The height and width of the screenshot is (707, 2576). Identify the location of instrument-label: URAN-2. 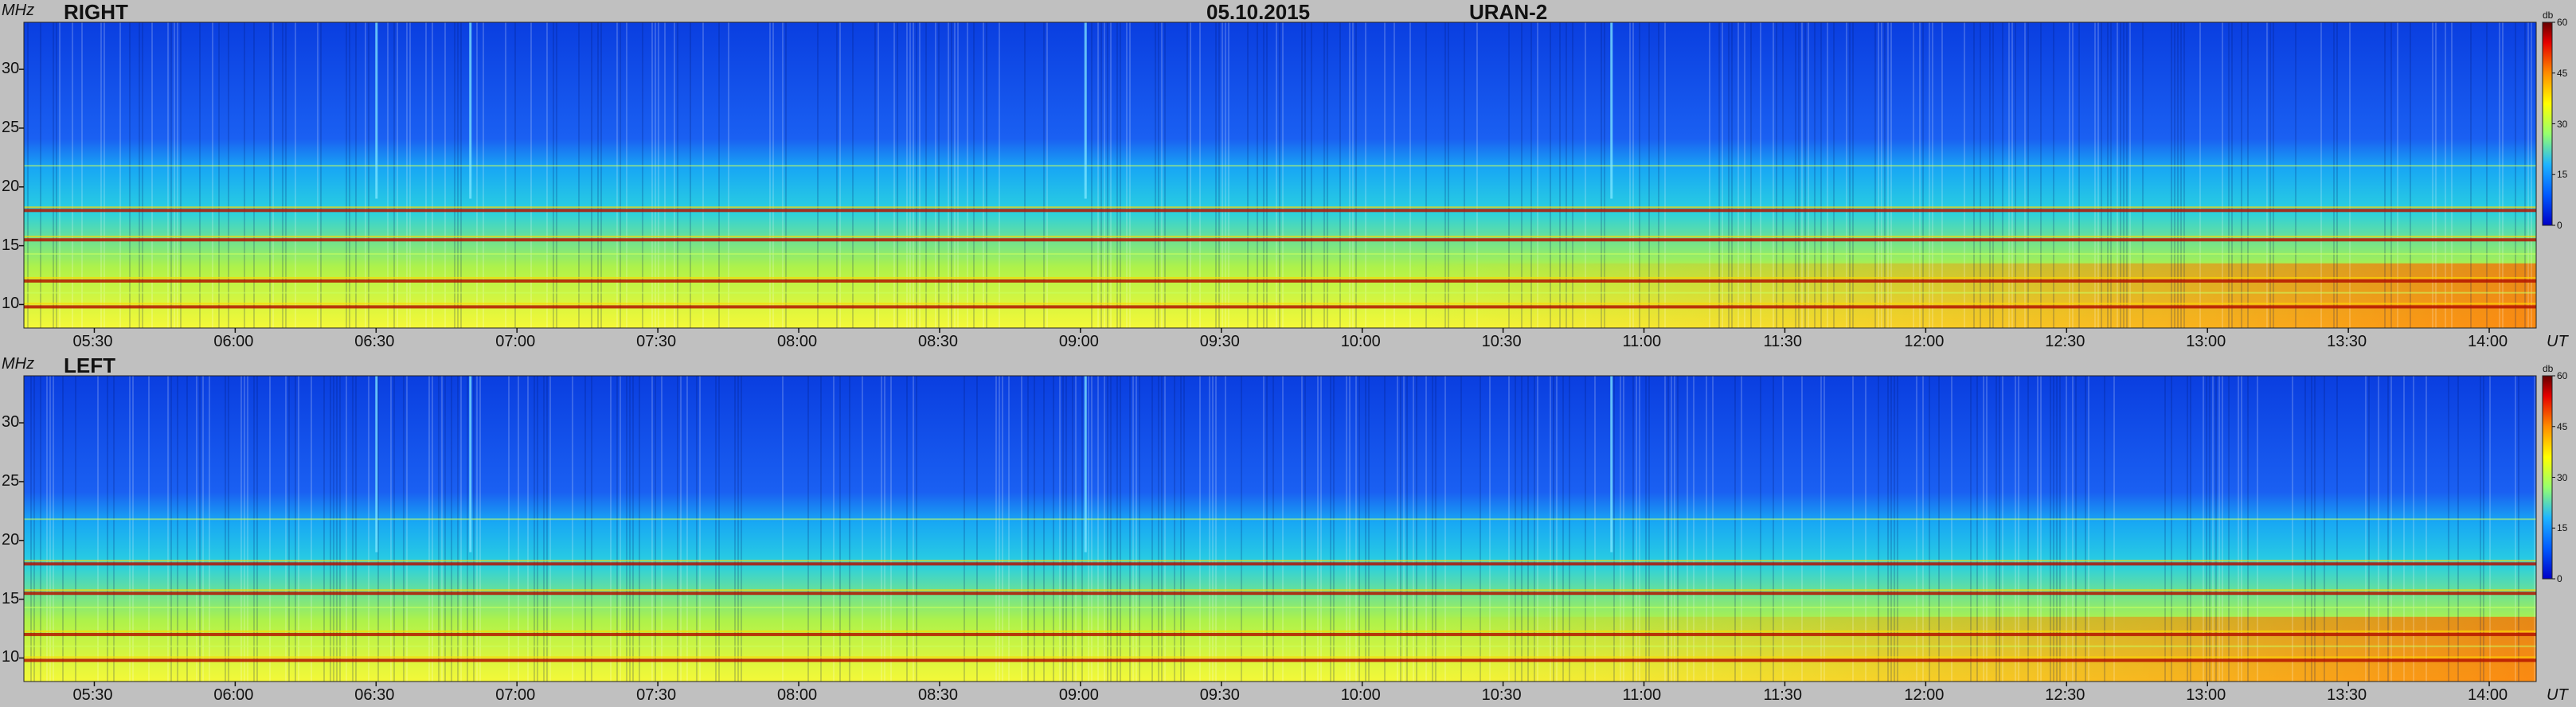
(1509, 12).